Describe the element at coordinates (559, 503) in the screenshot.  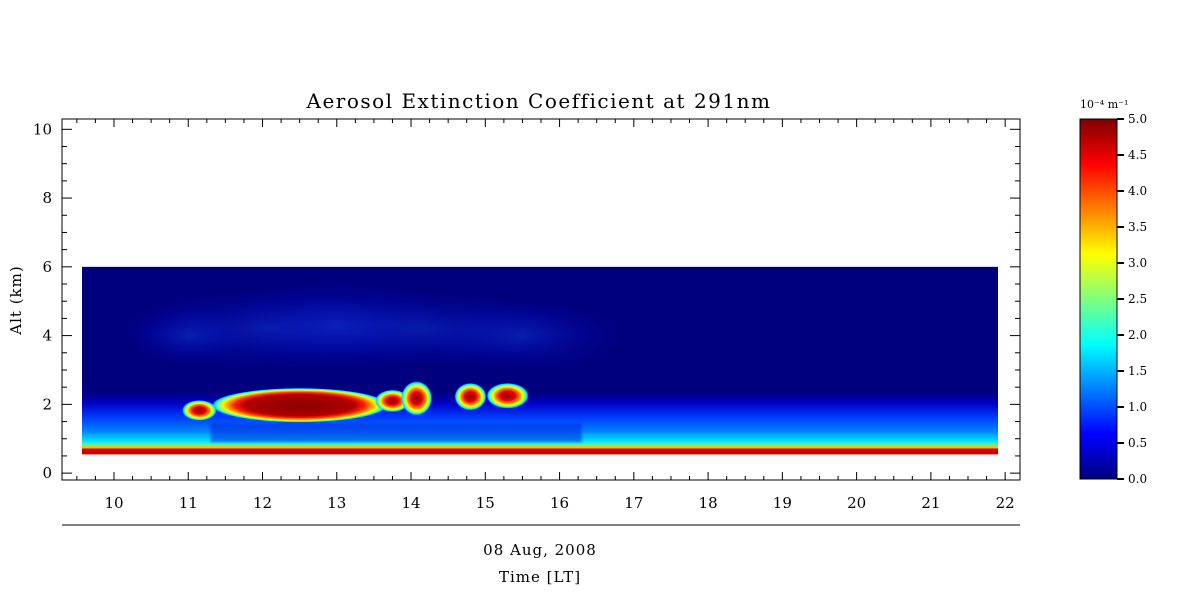
I see `x-tick-label: 16` at that location.